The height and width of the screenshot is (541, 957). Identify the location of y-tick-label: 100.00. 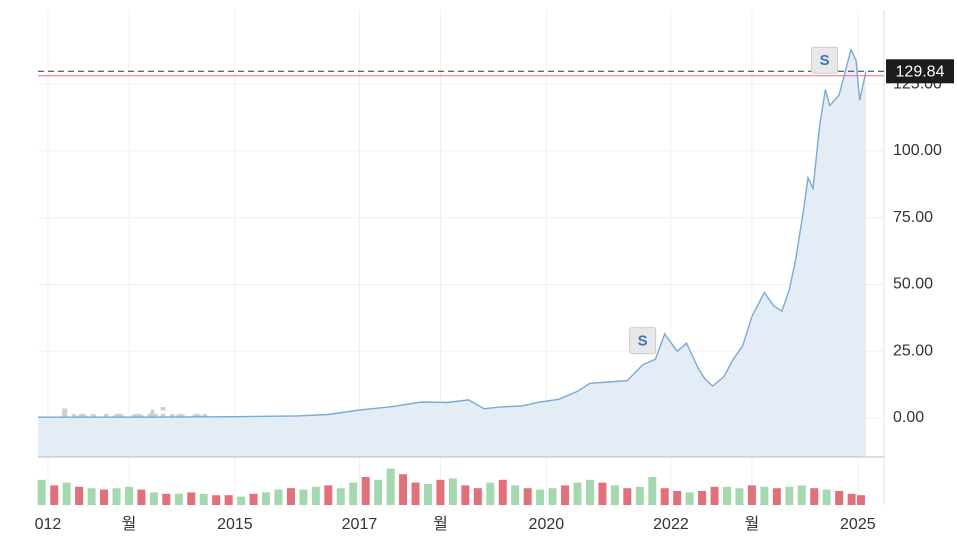
(917, 150).